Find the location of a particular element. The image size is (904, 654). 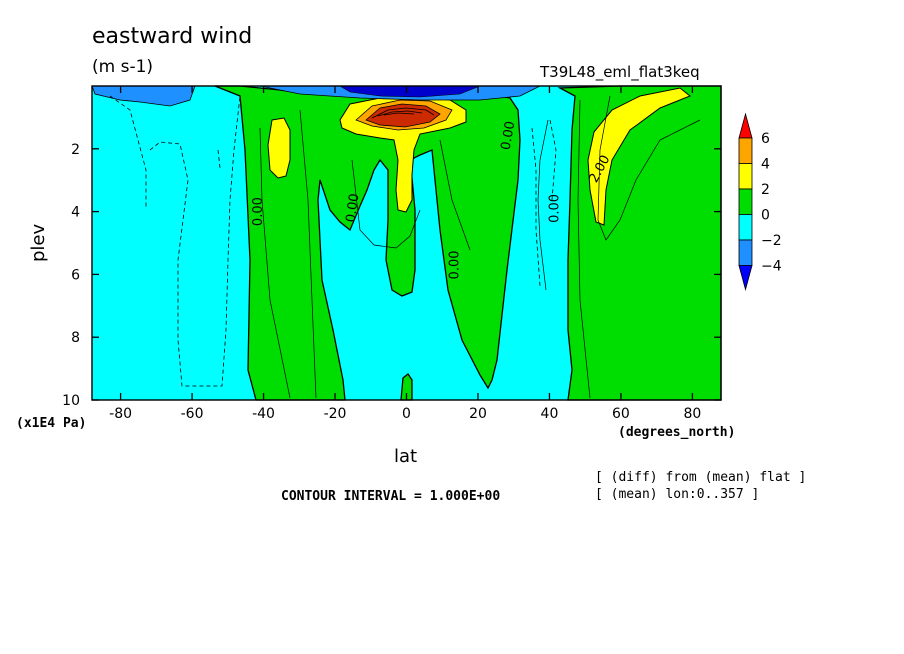

y-tick-label: 8 is located at coordinates (75, 338).